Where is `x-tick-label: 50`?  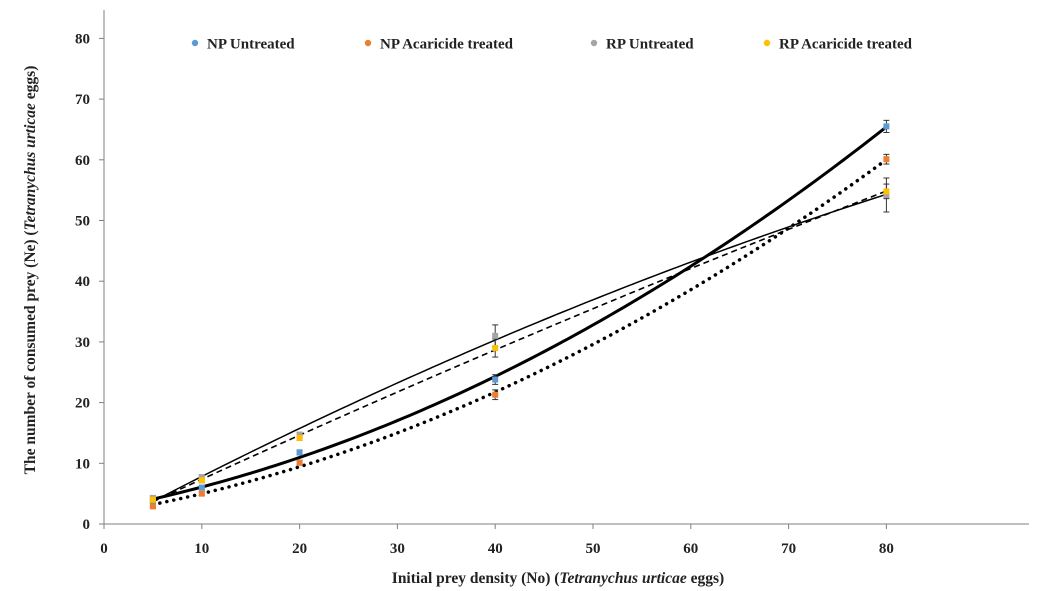
x-tick-label: 50 is located at coordinates (593, 549).